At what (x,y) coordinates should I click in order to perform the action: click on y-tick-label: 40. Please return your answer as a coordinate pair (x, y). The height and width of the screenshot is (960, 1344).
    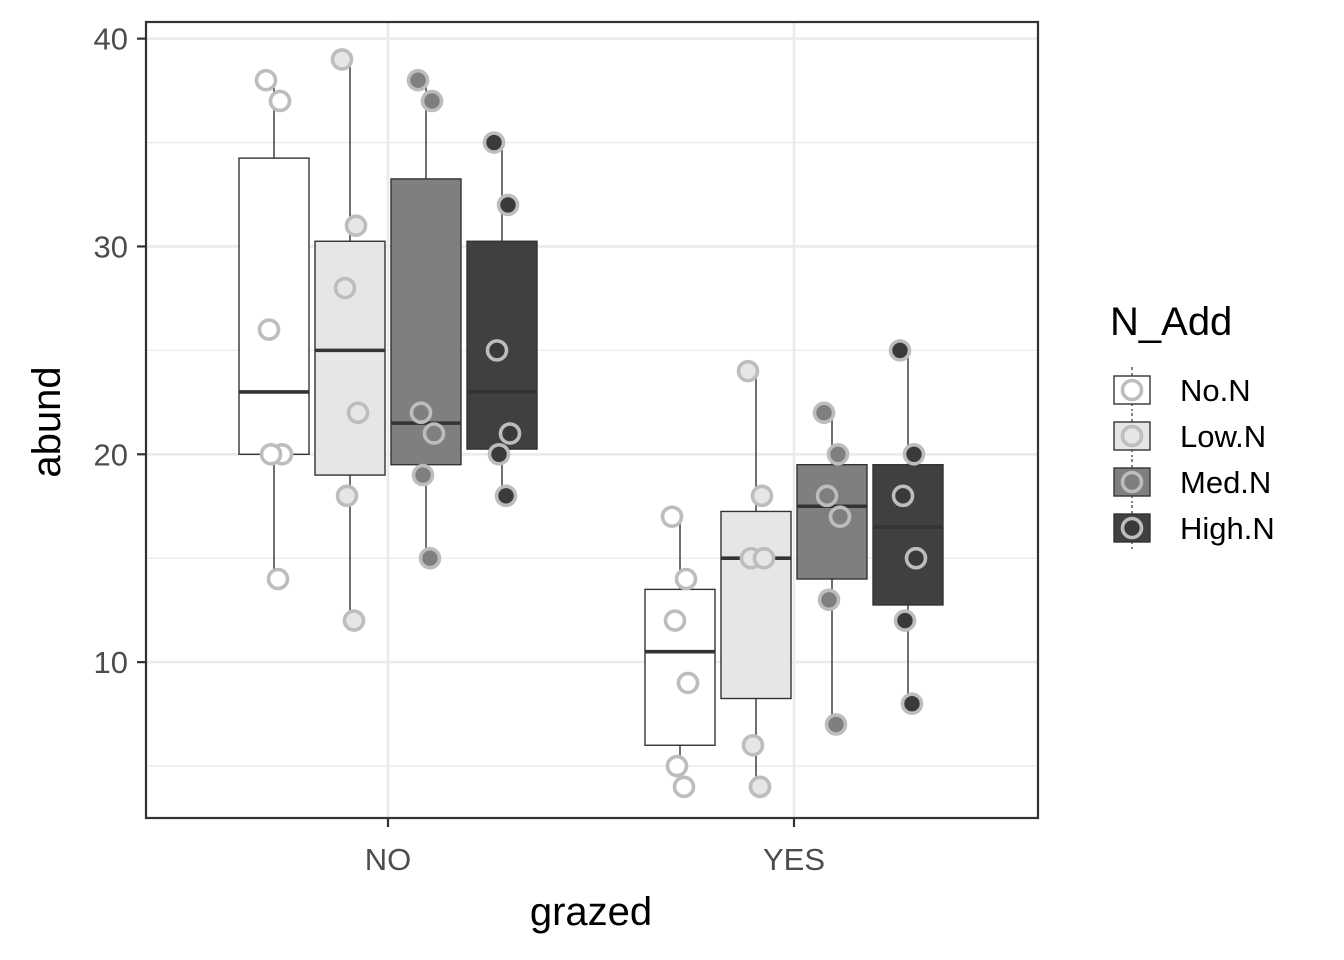
    Looking at the image, I should click on (111, 39).